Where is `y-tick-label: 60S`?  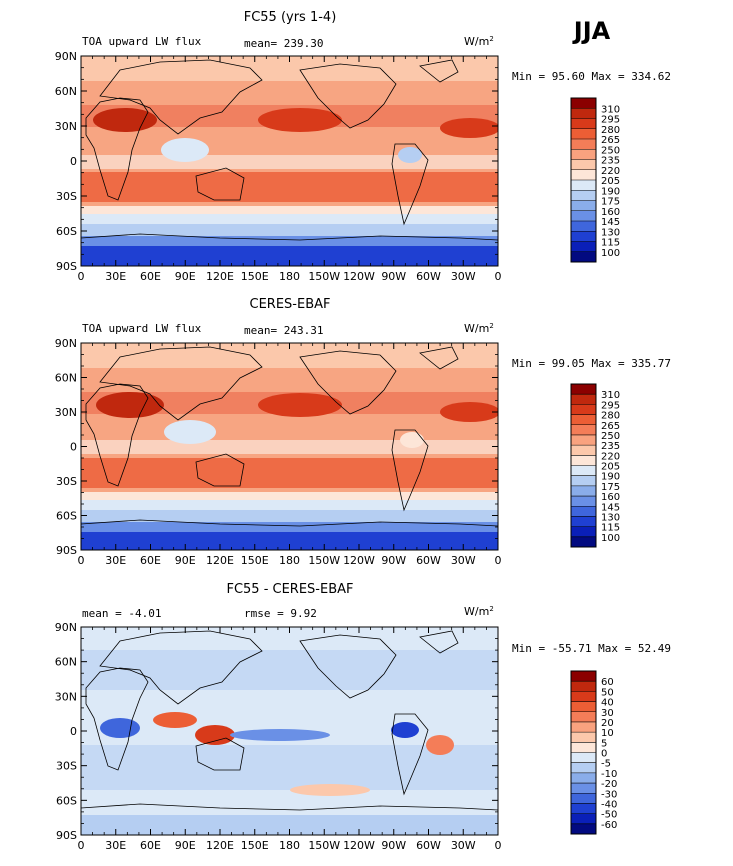
y-tick-label: 60S is located at coordinates (66, 231).